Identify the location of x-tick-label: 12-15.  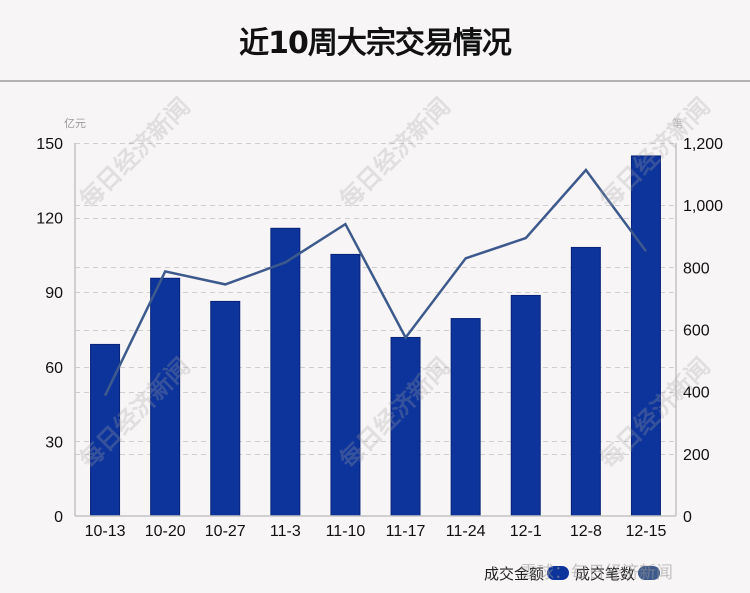
(645, 531).